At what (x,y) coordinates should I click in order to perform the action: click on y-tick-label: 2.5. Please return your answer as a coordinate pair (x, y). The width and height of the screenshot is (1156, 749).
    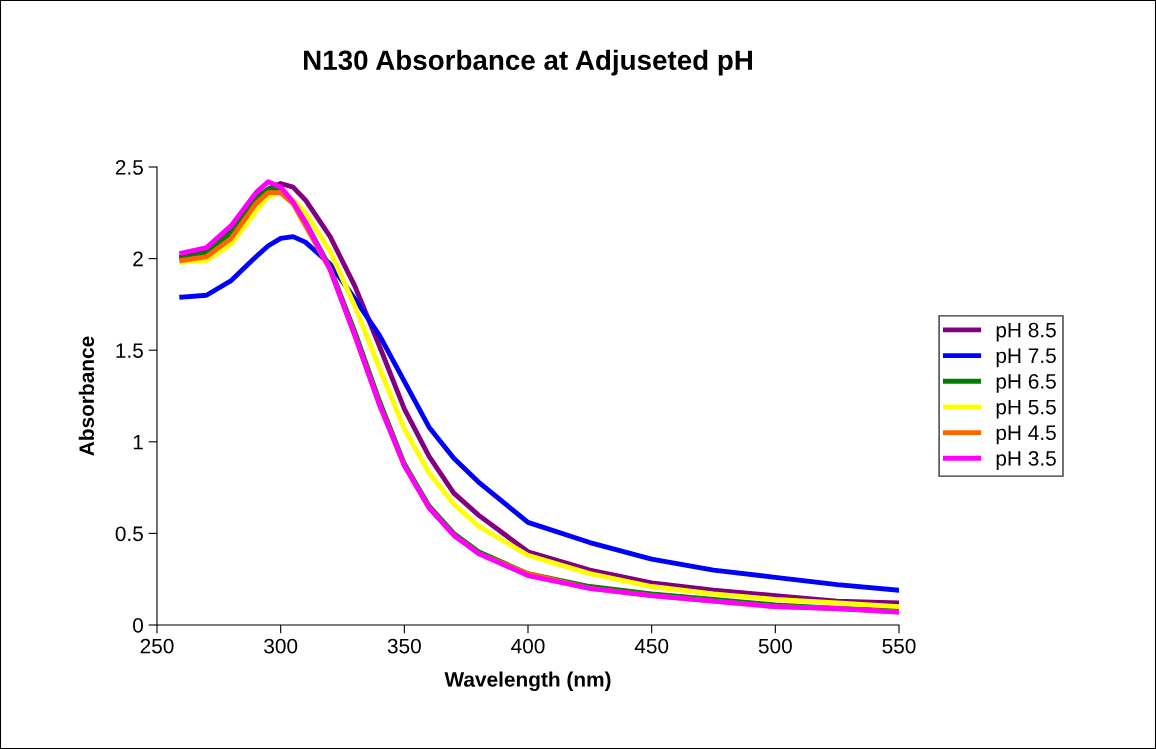
    Looking at the image, I should click on (129, 167).